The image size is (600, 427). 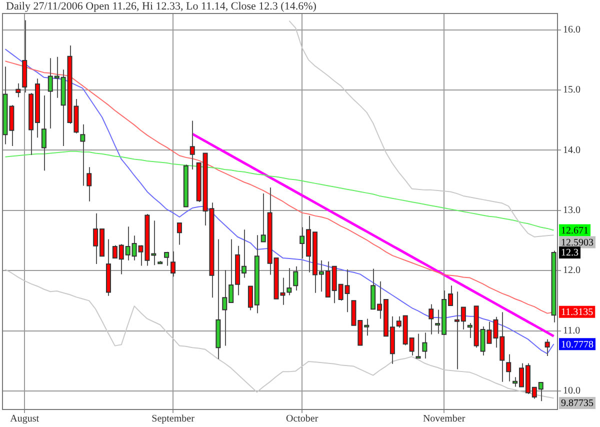 What do you see at coordinates (569, 253) in the screenshot?
I see `annotation: 12.3` at bounding box center [569, 253].